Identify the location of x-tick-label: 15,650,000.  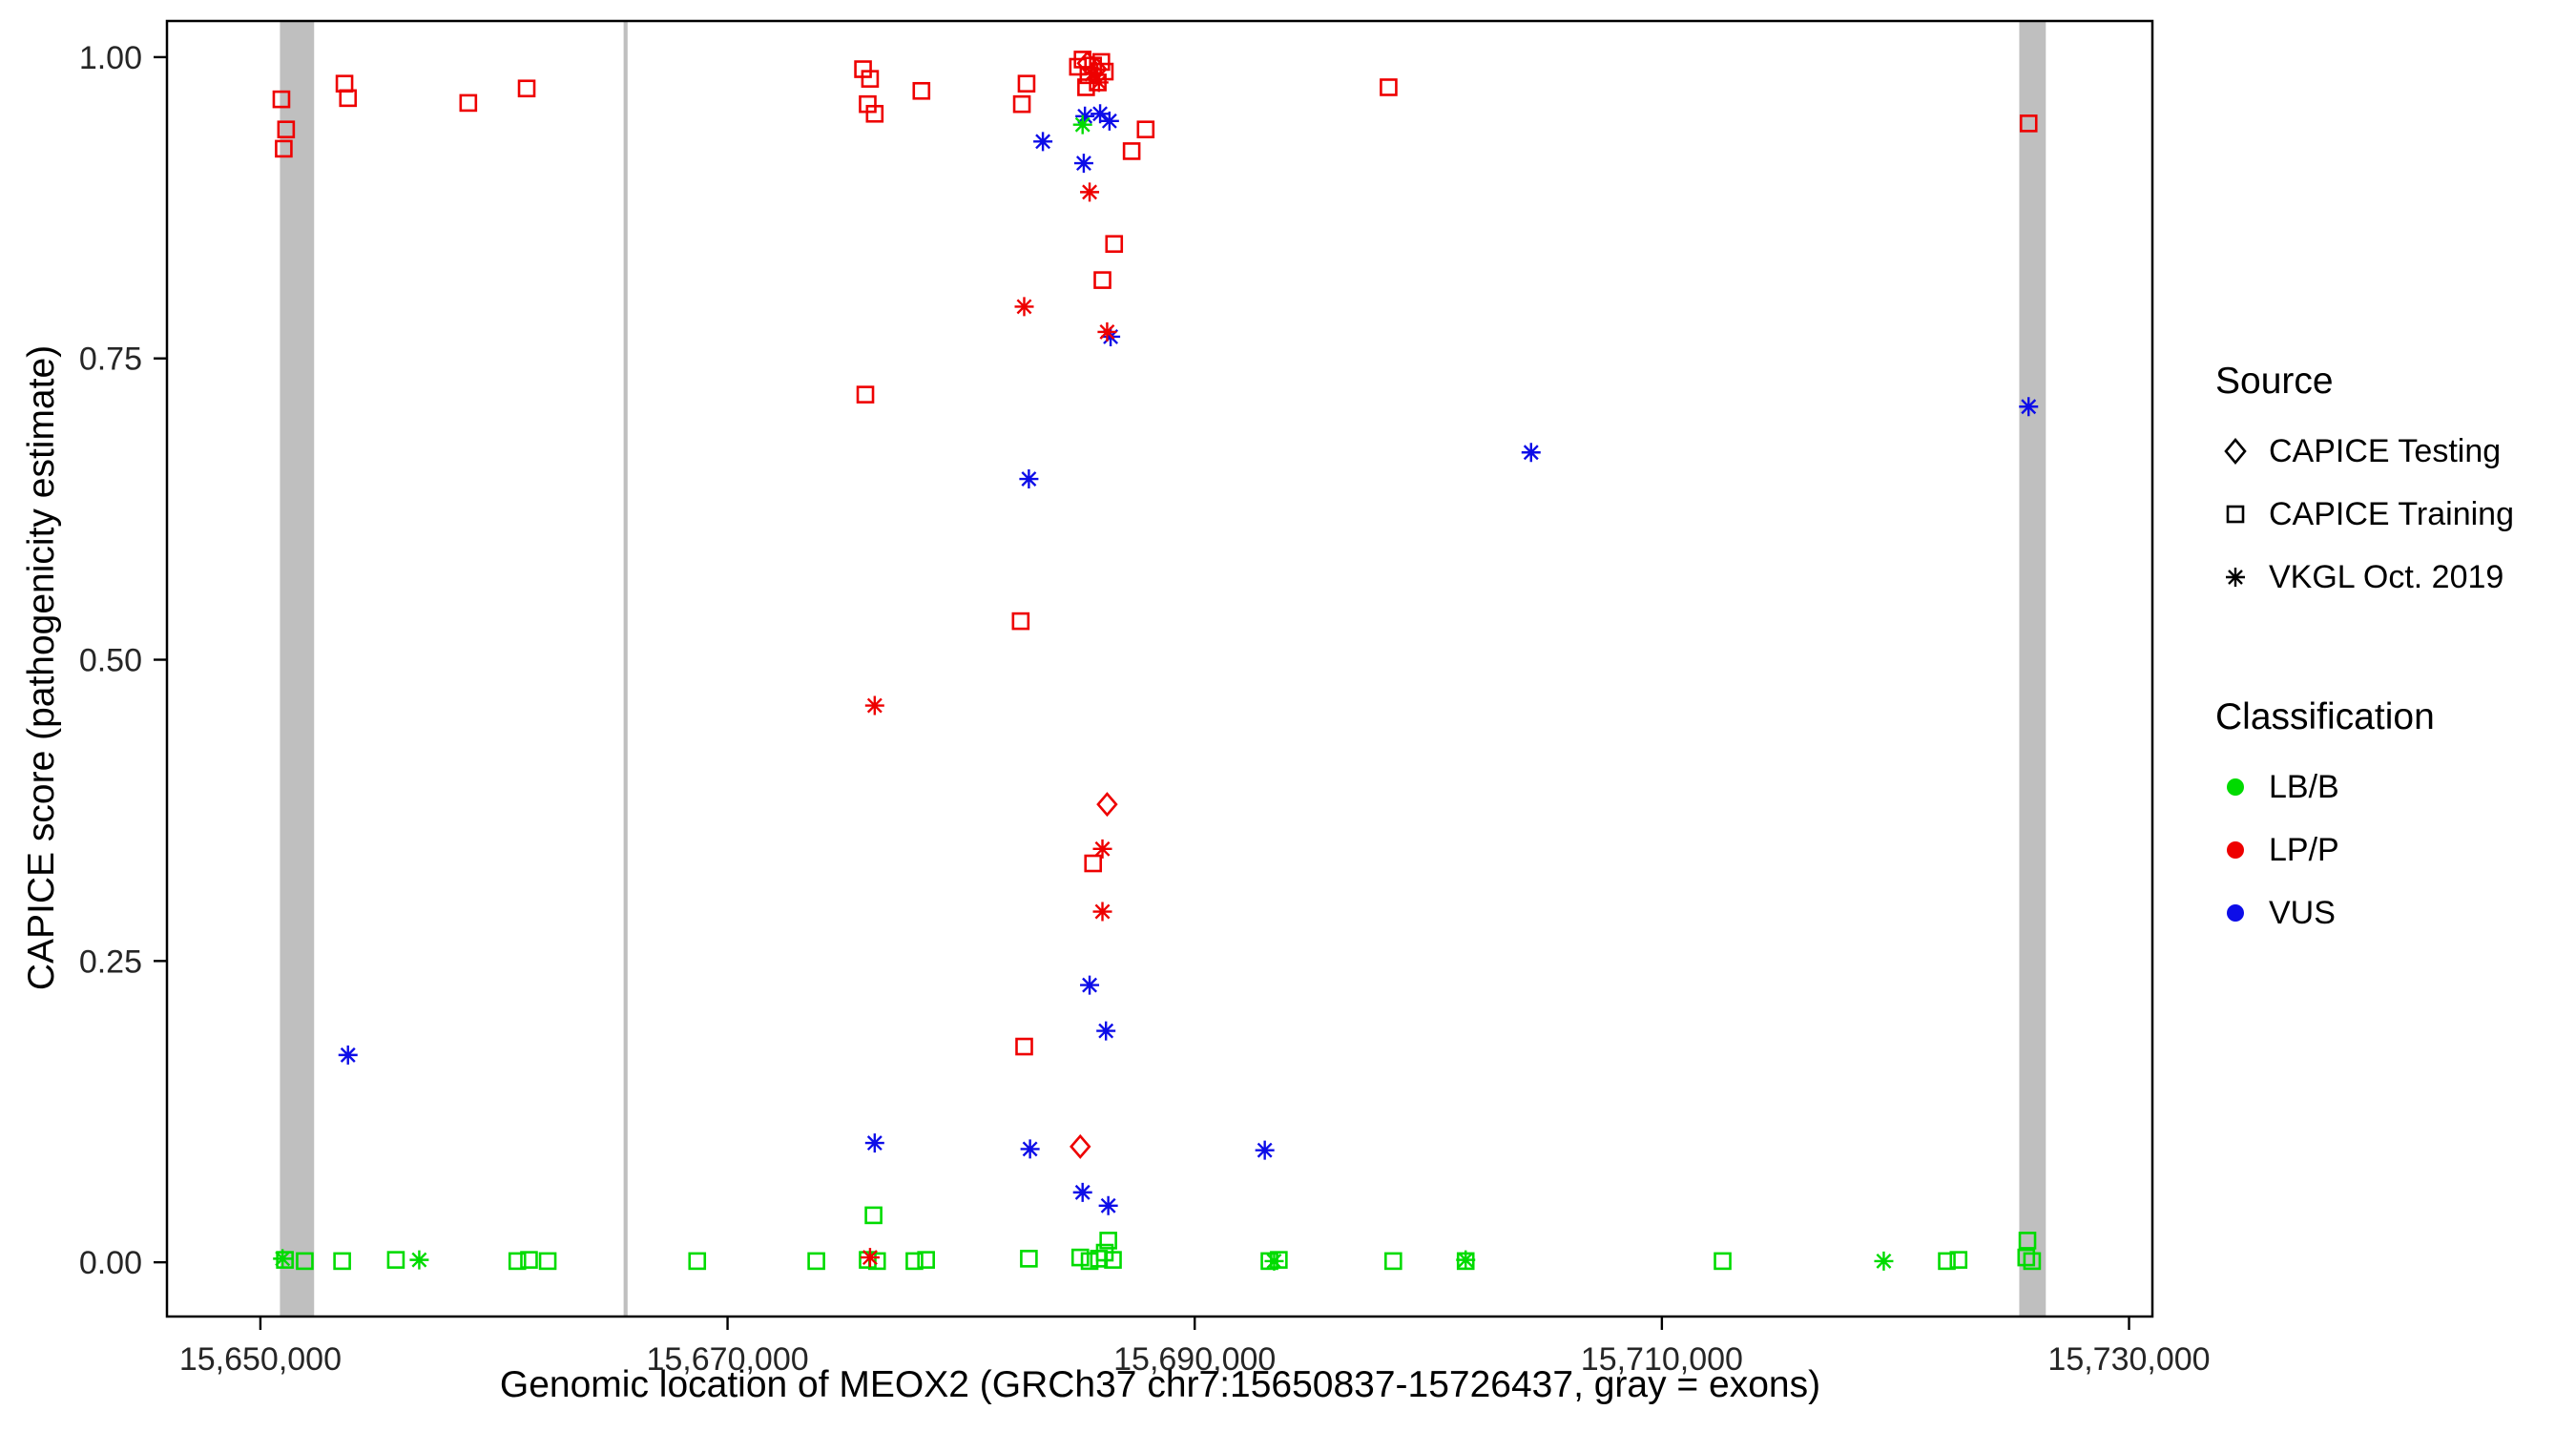
(260, 1359).